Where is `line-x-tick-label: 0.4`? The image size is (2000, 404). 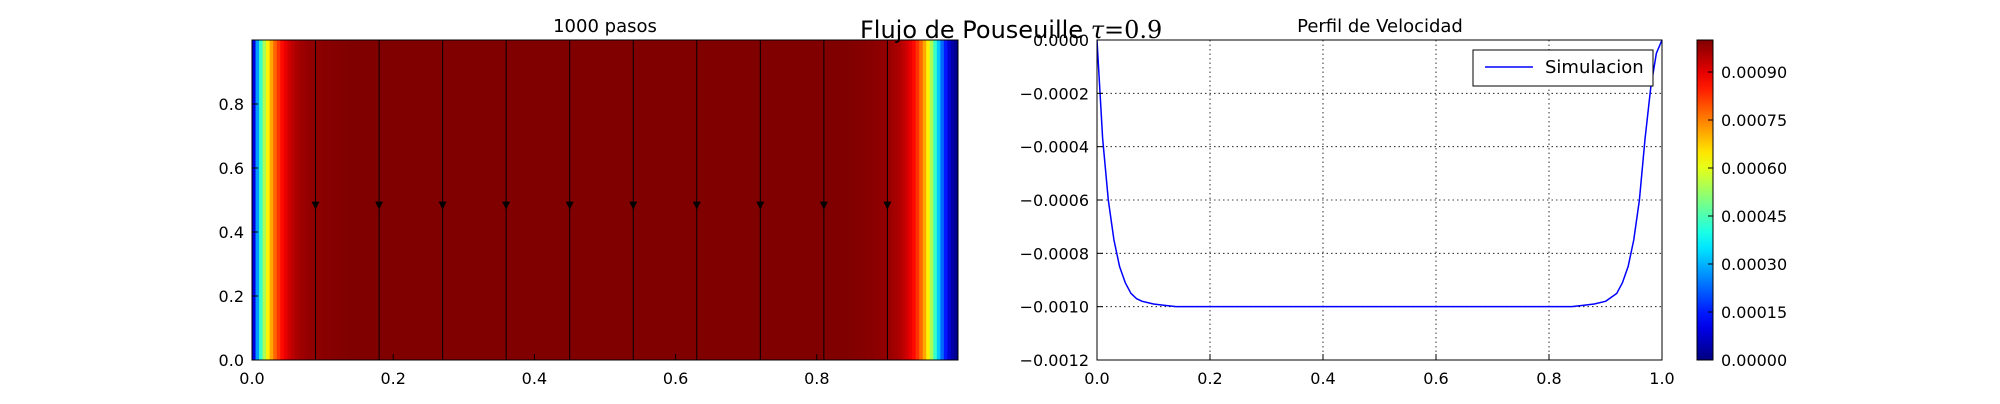
line-x-tick-label: 0.4 is located at coordinates (1322, 378).